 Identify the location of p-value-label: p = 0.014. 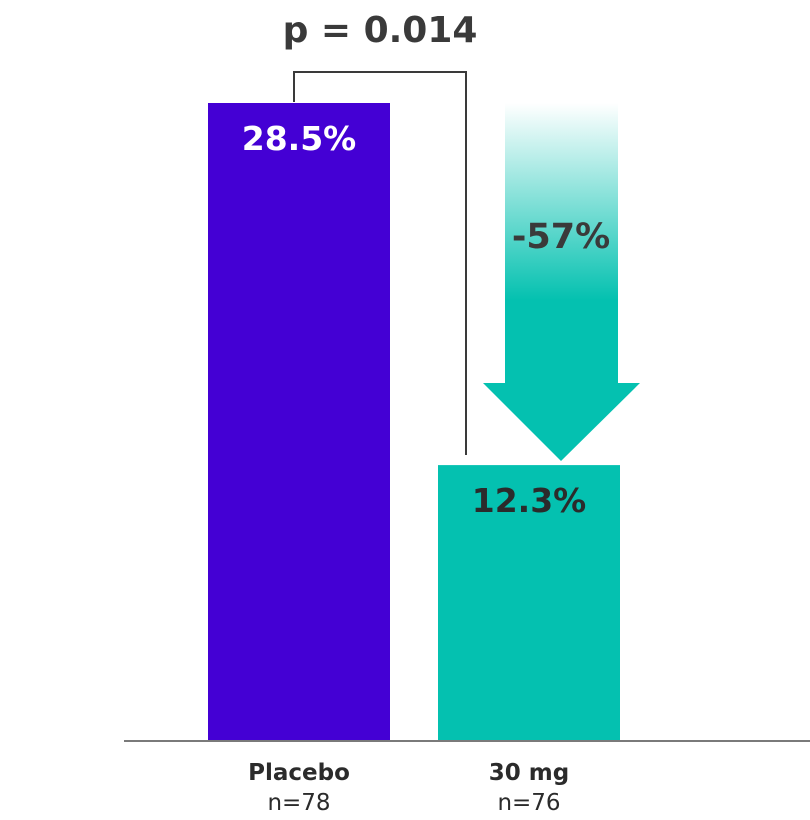
(380, 30).